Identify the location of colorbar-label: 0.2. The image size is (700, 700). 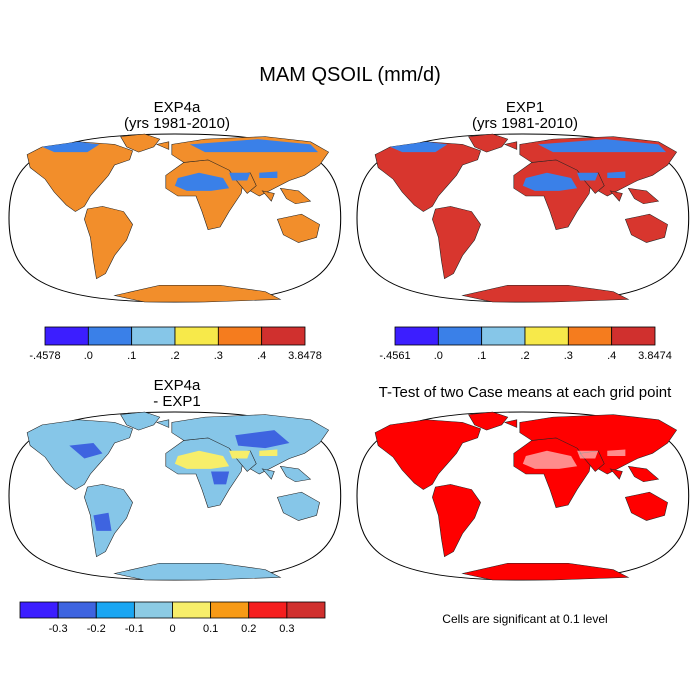
(248, 629).